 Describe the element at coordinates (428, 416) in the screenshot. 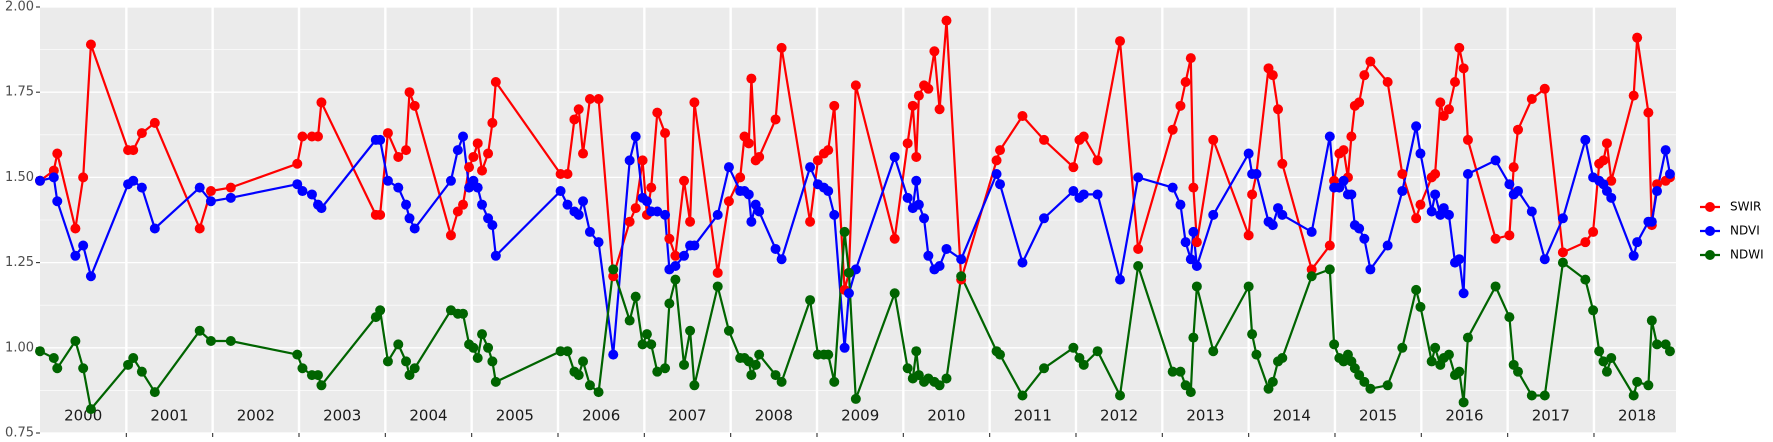

I see `x-tick-label: 2004` at that location.